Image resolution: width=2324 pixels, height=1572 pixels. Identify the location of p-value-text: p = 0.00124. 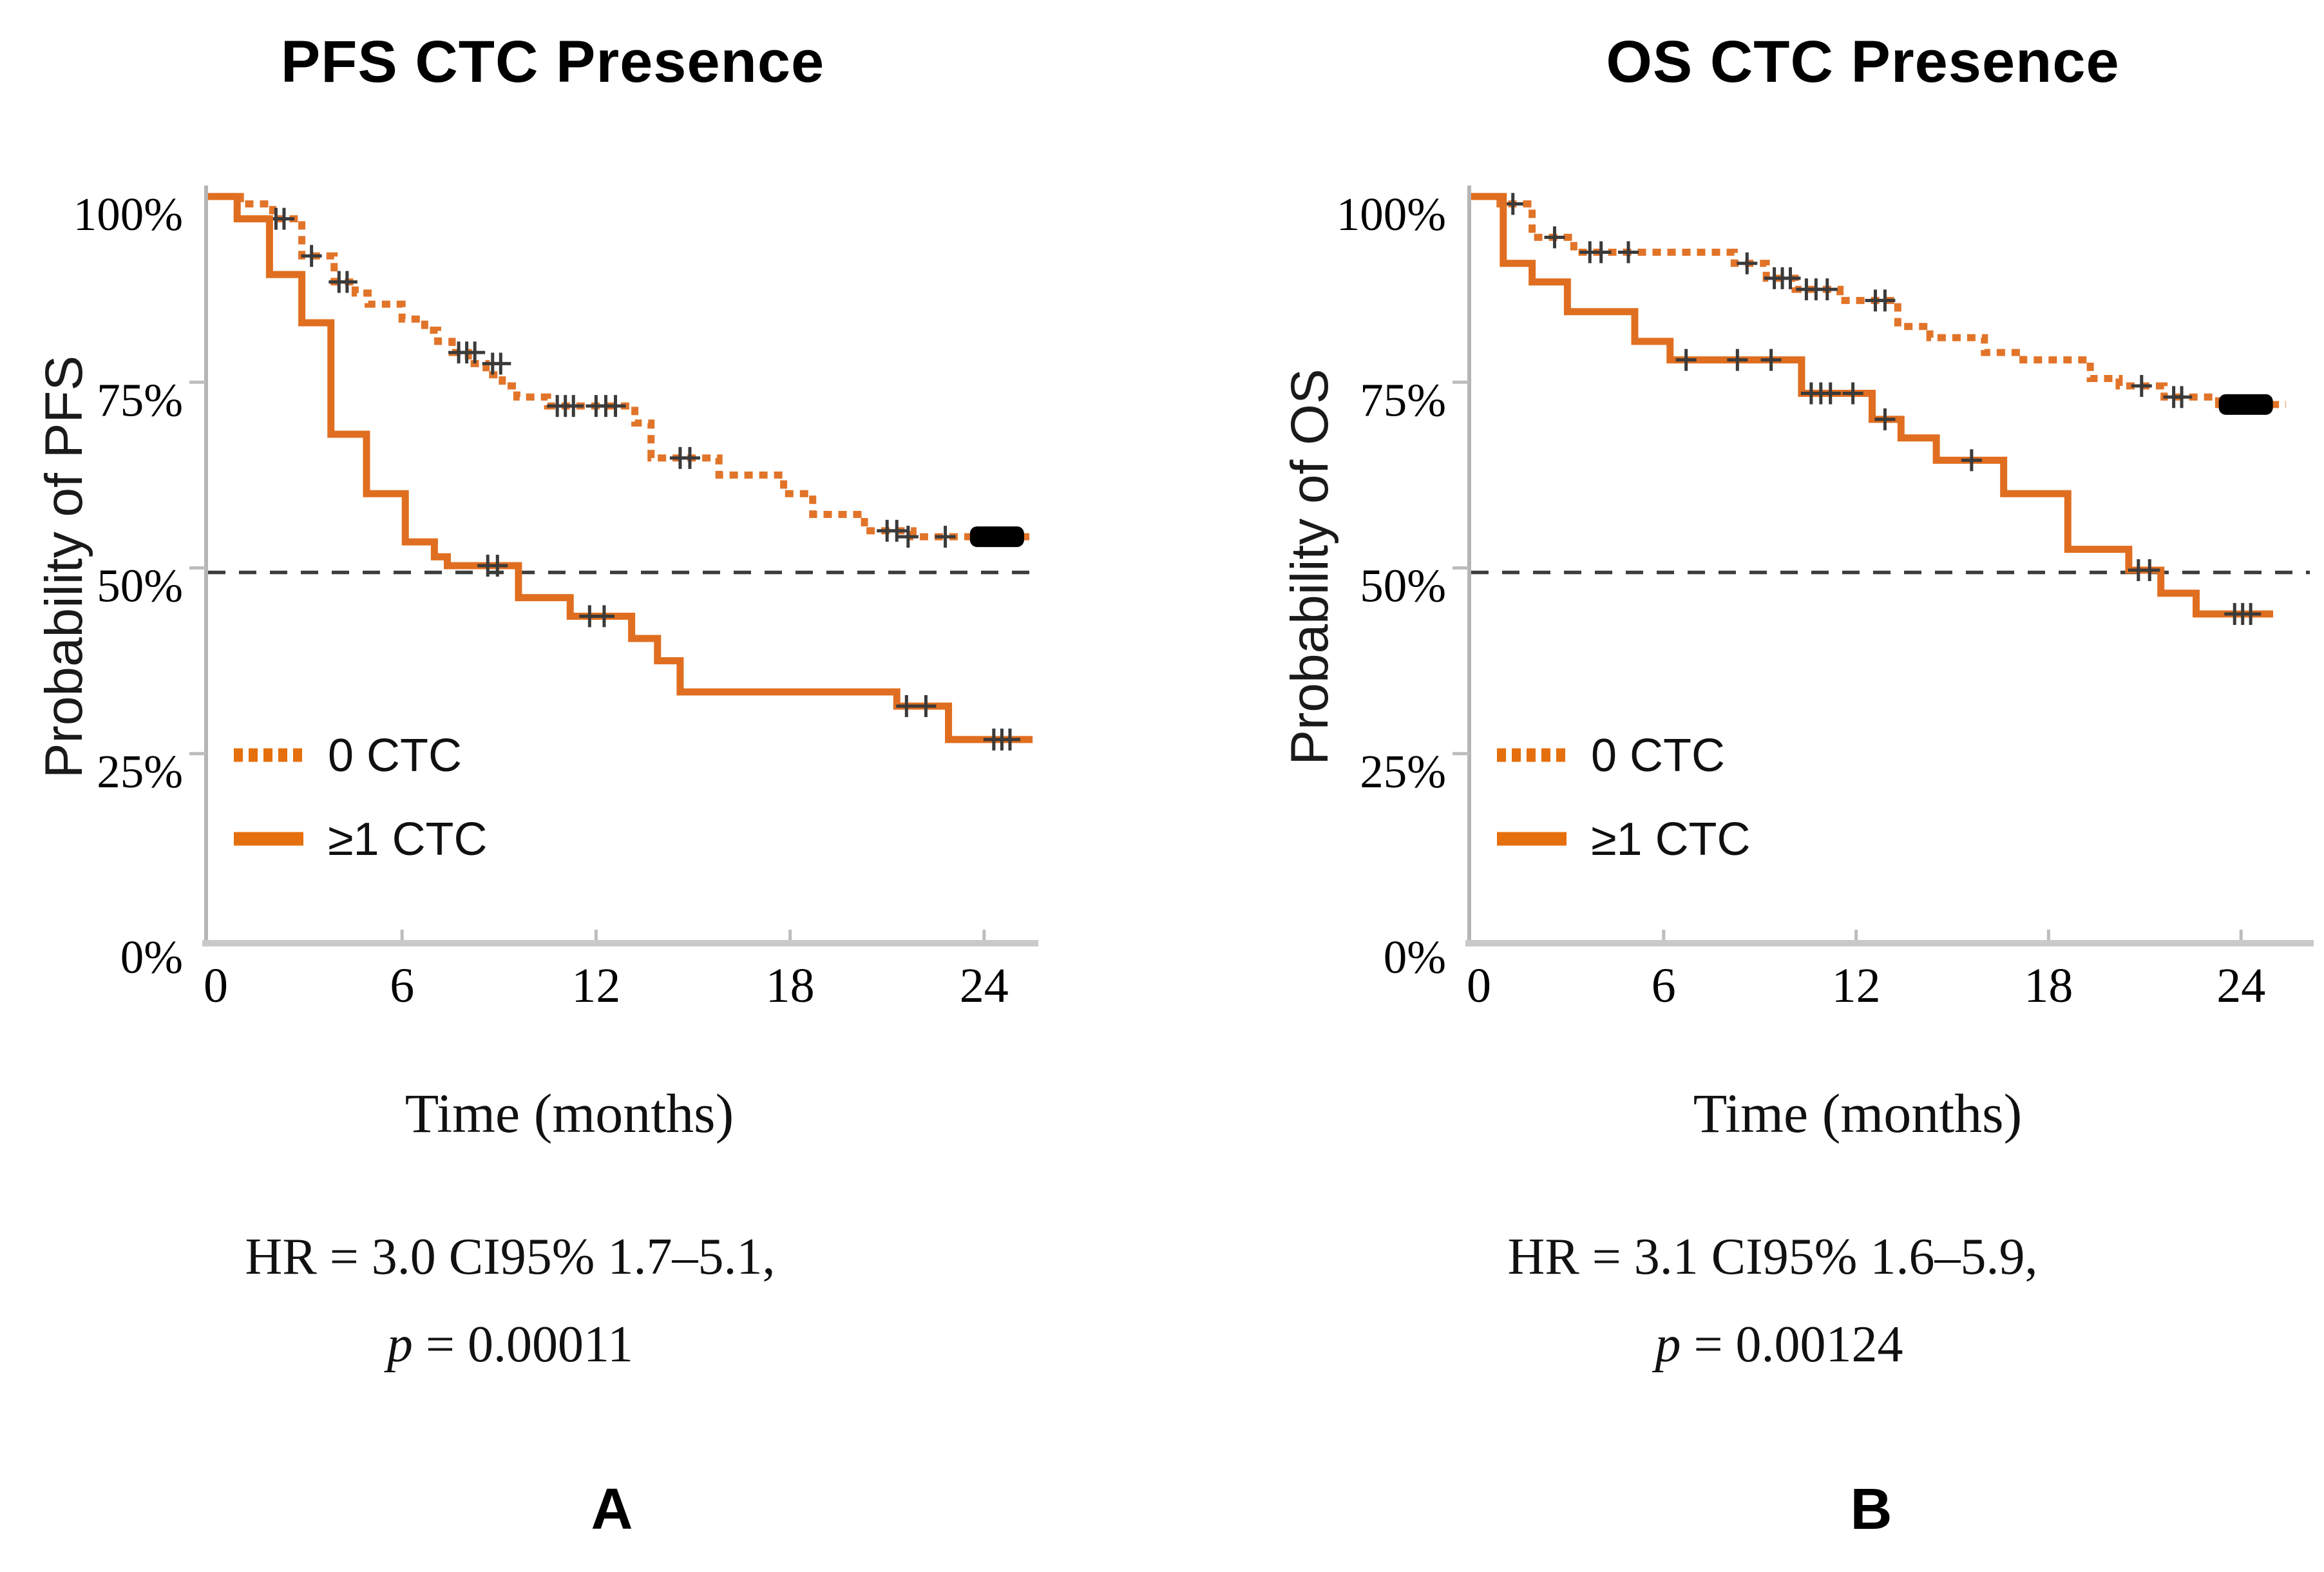
(1779, 1345).